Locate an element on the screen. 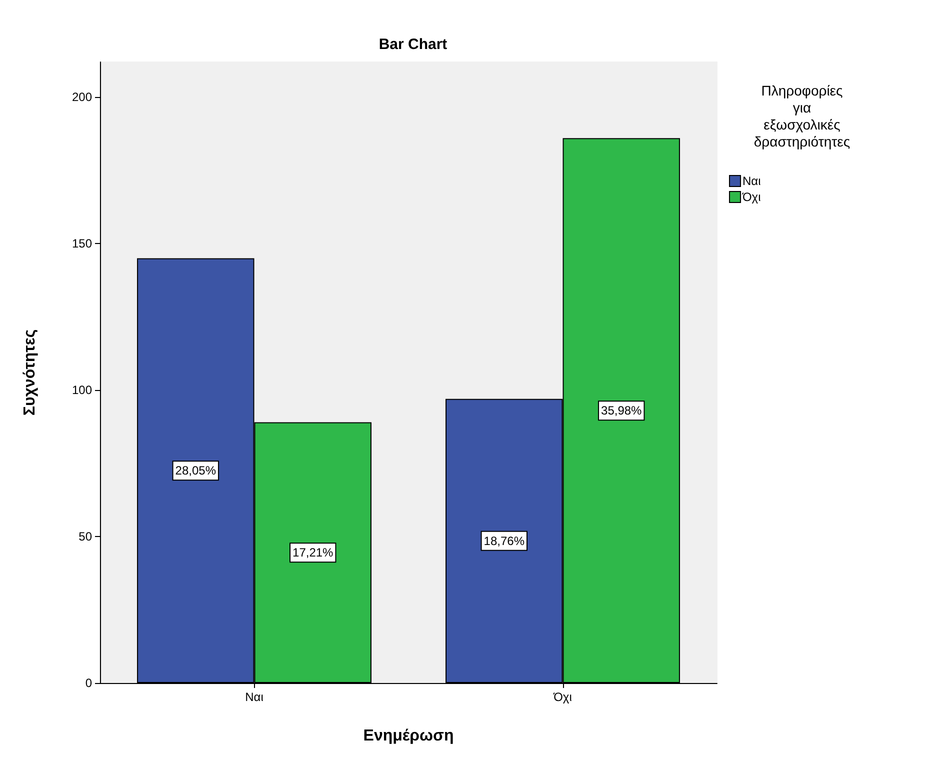  legend-title: Πληροφορίες για εξωσχολικές δραστηριότητες is located at coordinates (802, 116).